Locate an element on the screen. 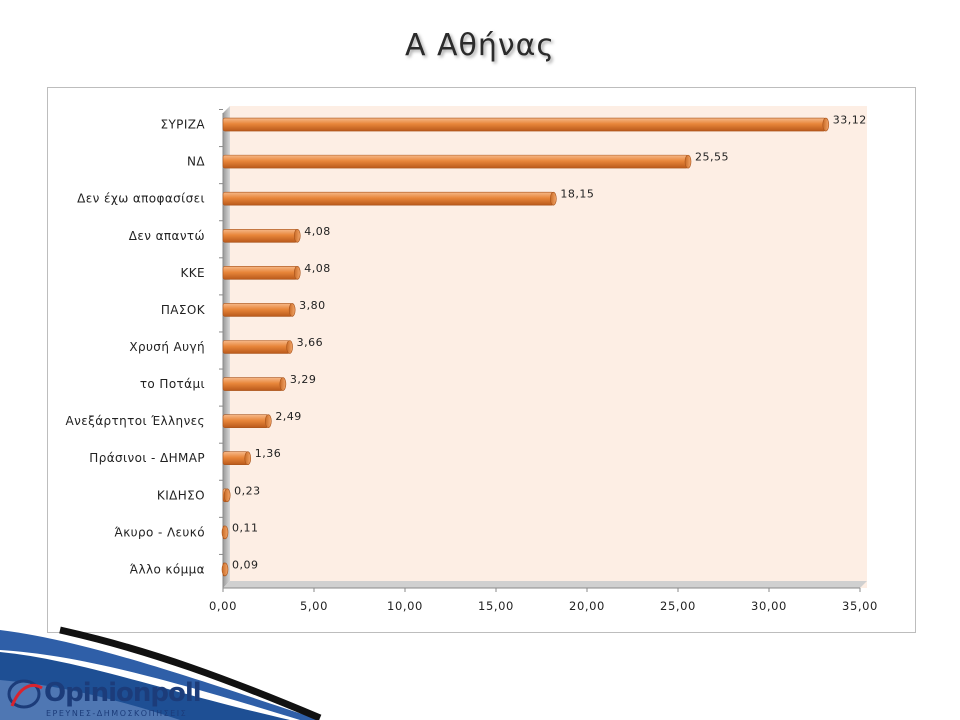  x-tick-label: 15,00 is located at coordinates (496, 606).